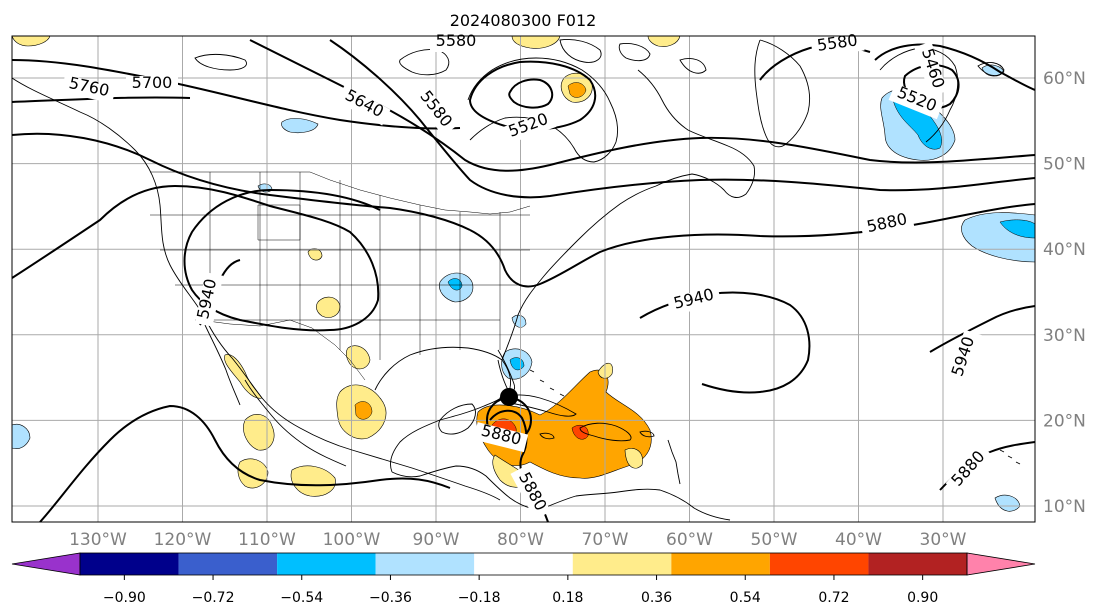 The width and height of the screenshot is (1105, 615). Describe the element at coordinates (605, 540) in the screenshot. I see `longitude-label: 70°W` at that location.